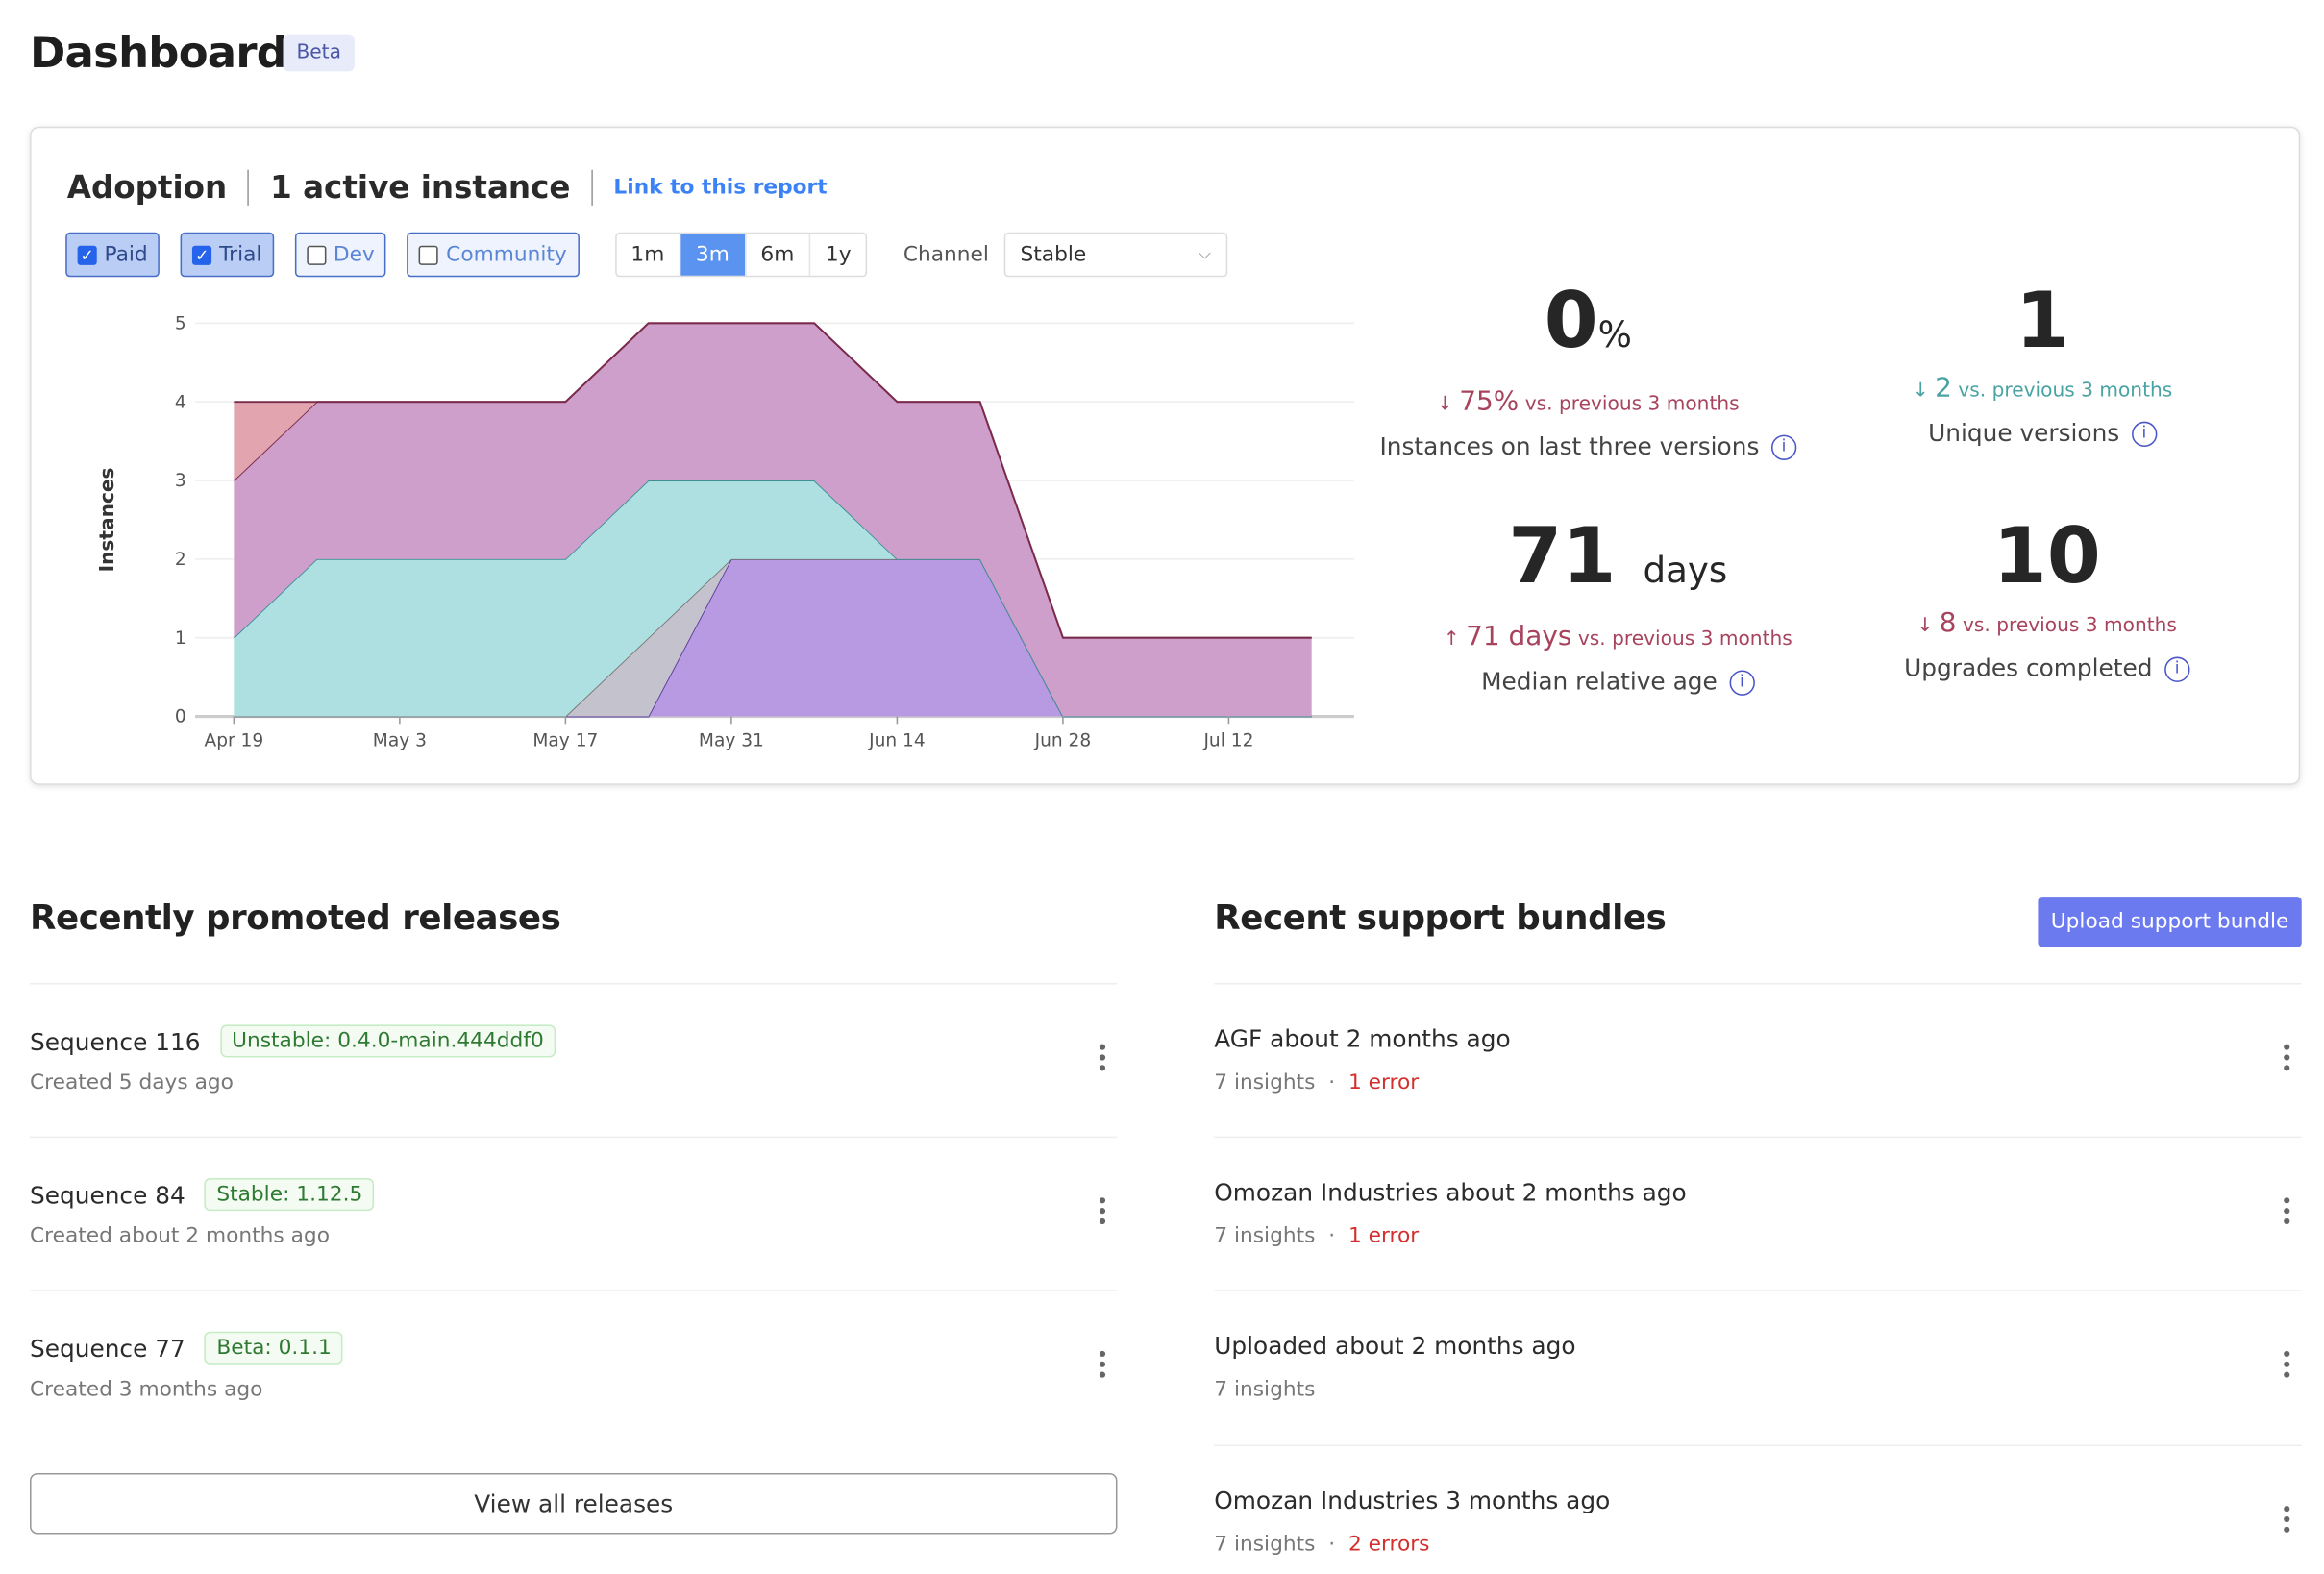 This screenshot has height=1574, width=2324. Describe the element at coordinates (1685, 570) in the screenshot. I see `stat-unit: days` at that location.